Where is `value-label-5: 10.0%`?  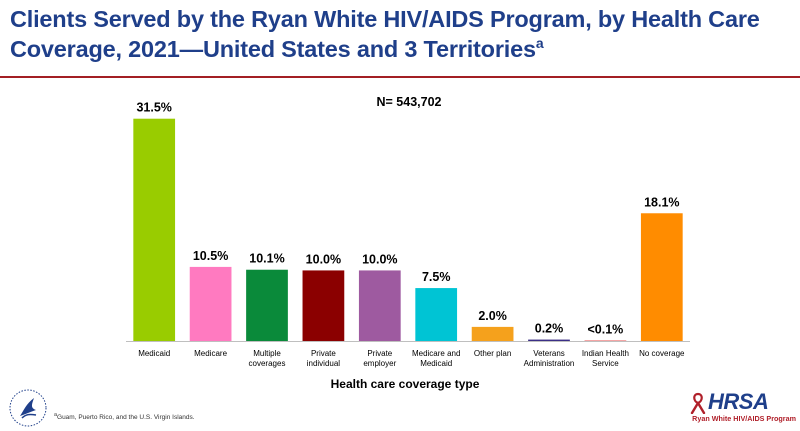 value-label-5: 10.0% is located at coordinates (379, 259).